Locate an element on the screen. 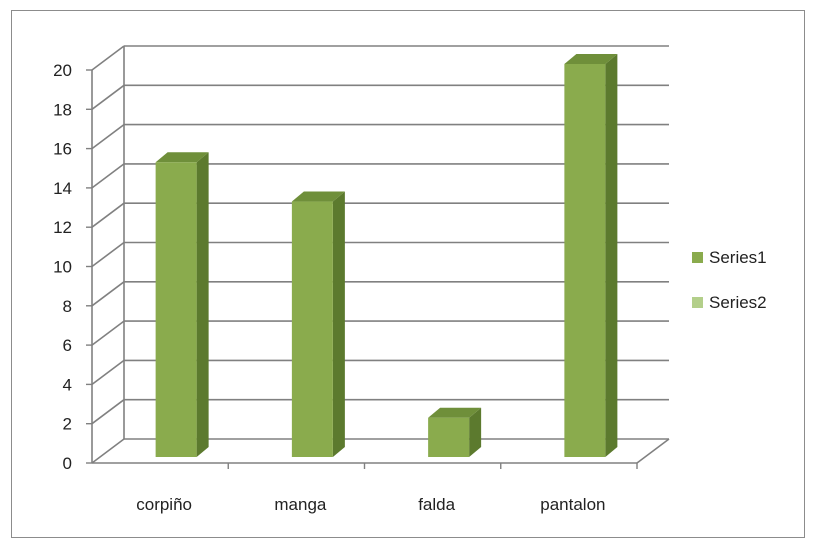 The image size is (816, 548). y-tick-label: 20 is located at coordinates (62, 70).